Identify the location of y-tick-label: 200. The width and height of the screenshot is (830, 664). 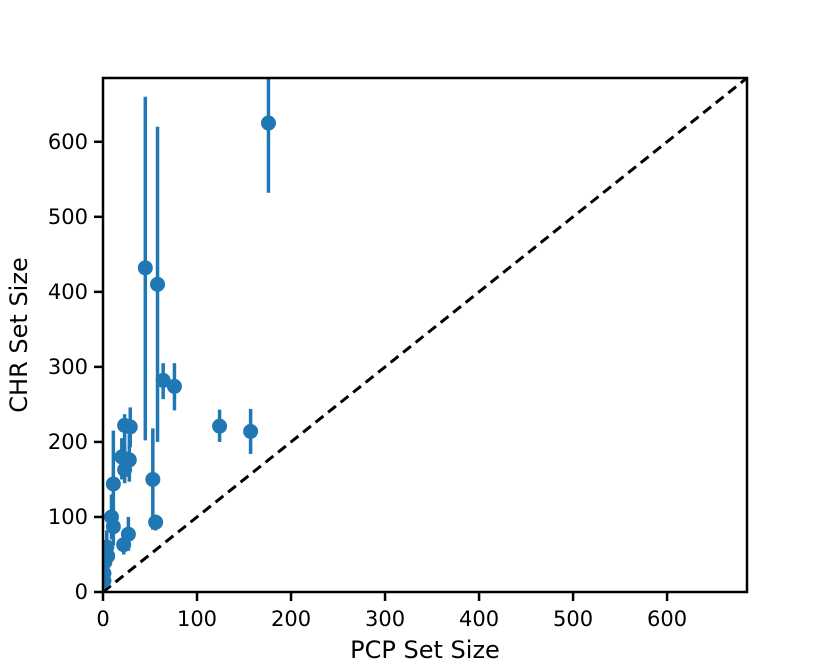
(68, 442).